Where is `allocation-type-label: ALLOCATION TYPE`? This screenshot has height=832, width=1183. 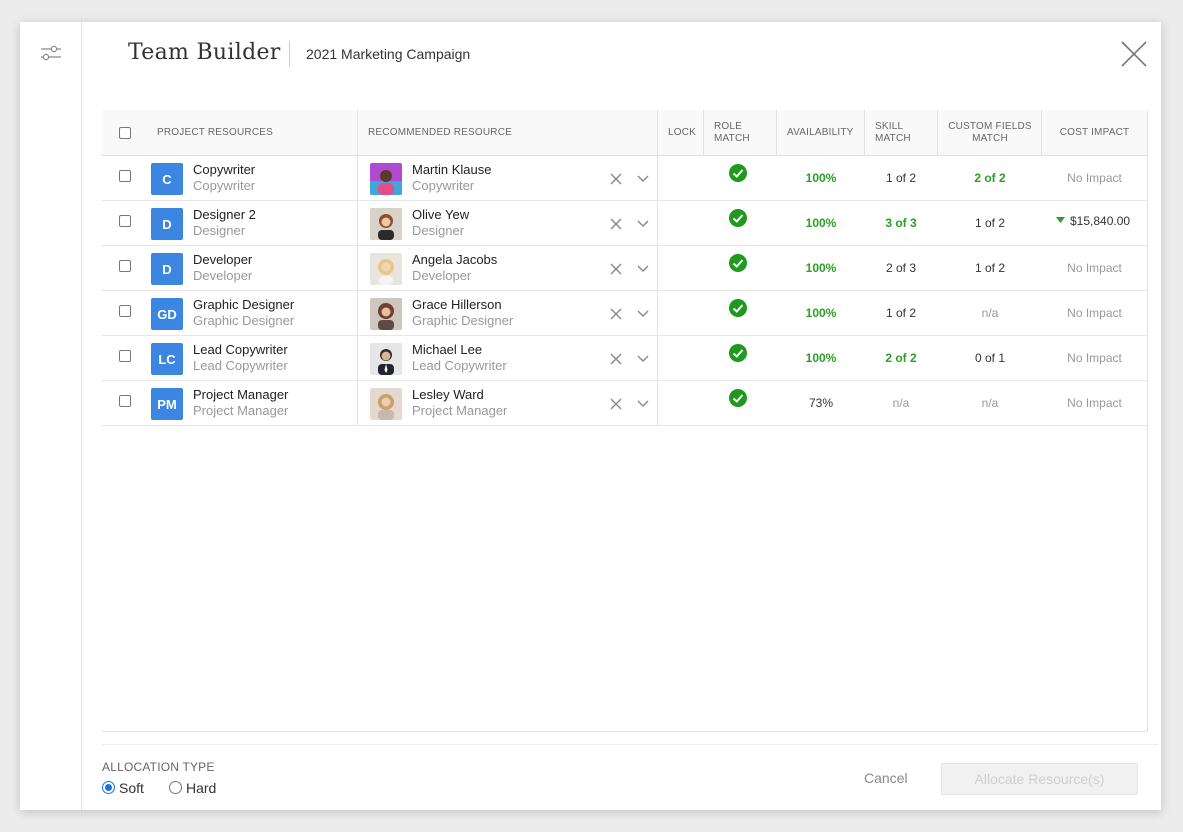 allocation-type-label: ALLOCATION TYPE is located at coordinates (158, 767).